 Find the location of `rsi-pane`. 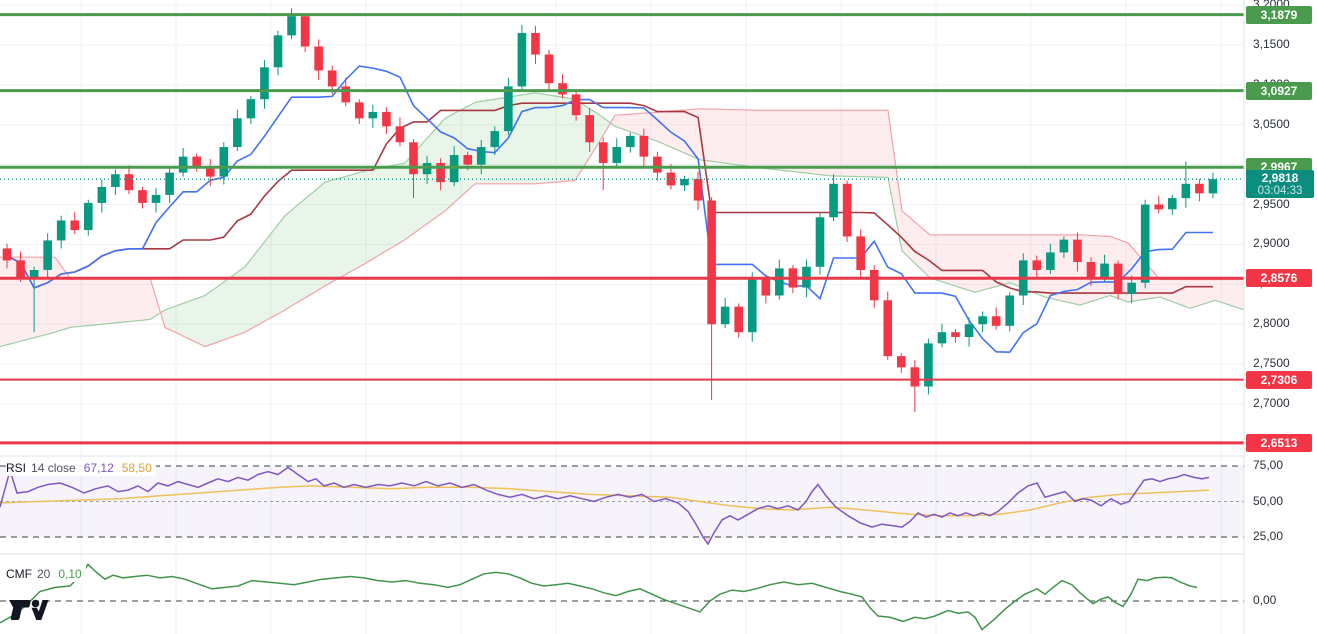

rsi-pane is located at coordinates (622, 505).